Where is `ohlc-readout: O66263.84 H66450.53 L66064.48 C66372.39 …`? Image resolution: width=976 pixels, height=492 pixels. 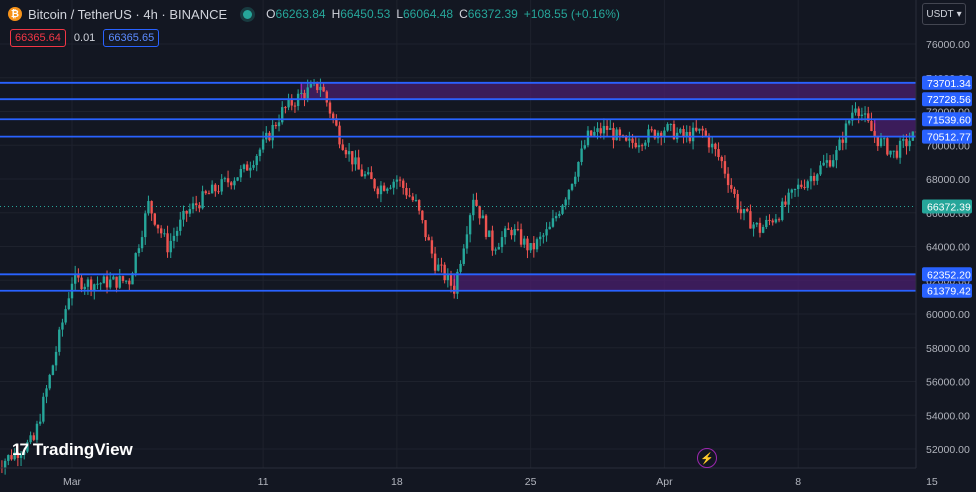
ohlc-readout: O66263.84 H66450.53 L66064.48 C66372.39 … is located at coordinates (443, 14).